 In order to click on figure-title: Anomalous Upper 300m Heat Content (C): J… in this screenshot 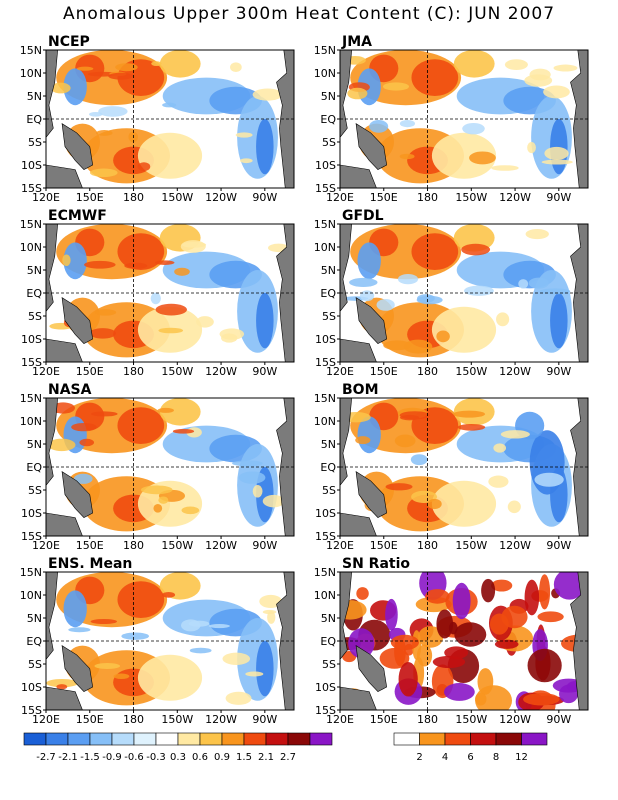, I will do `click(309, 14)`.